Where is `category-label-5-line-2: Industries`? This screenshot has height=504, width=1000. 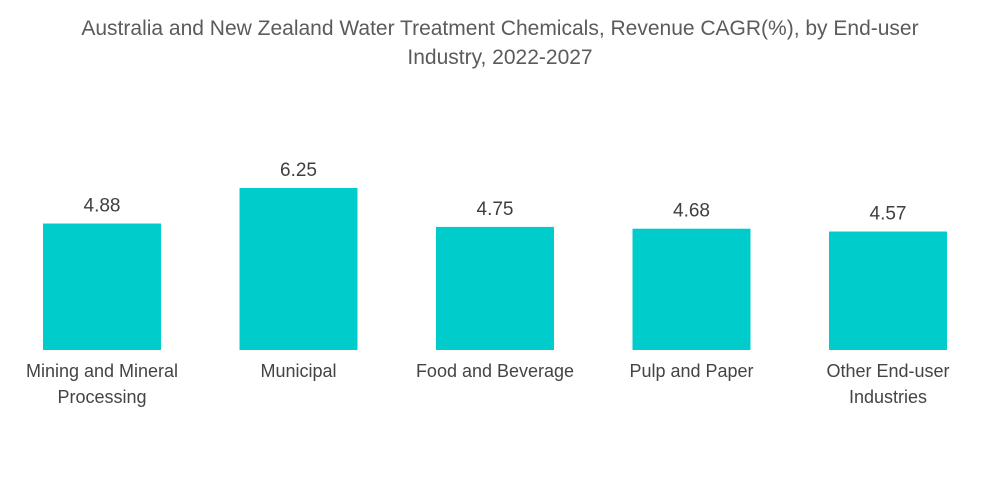 category-label-5-line-2: Industries is located at coordinates (888, 397).